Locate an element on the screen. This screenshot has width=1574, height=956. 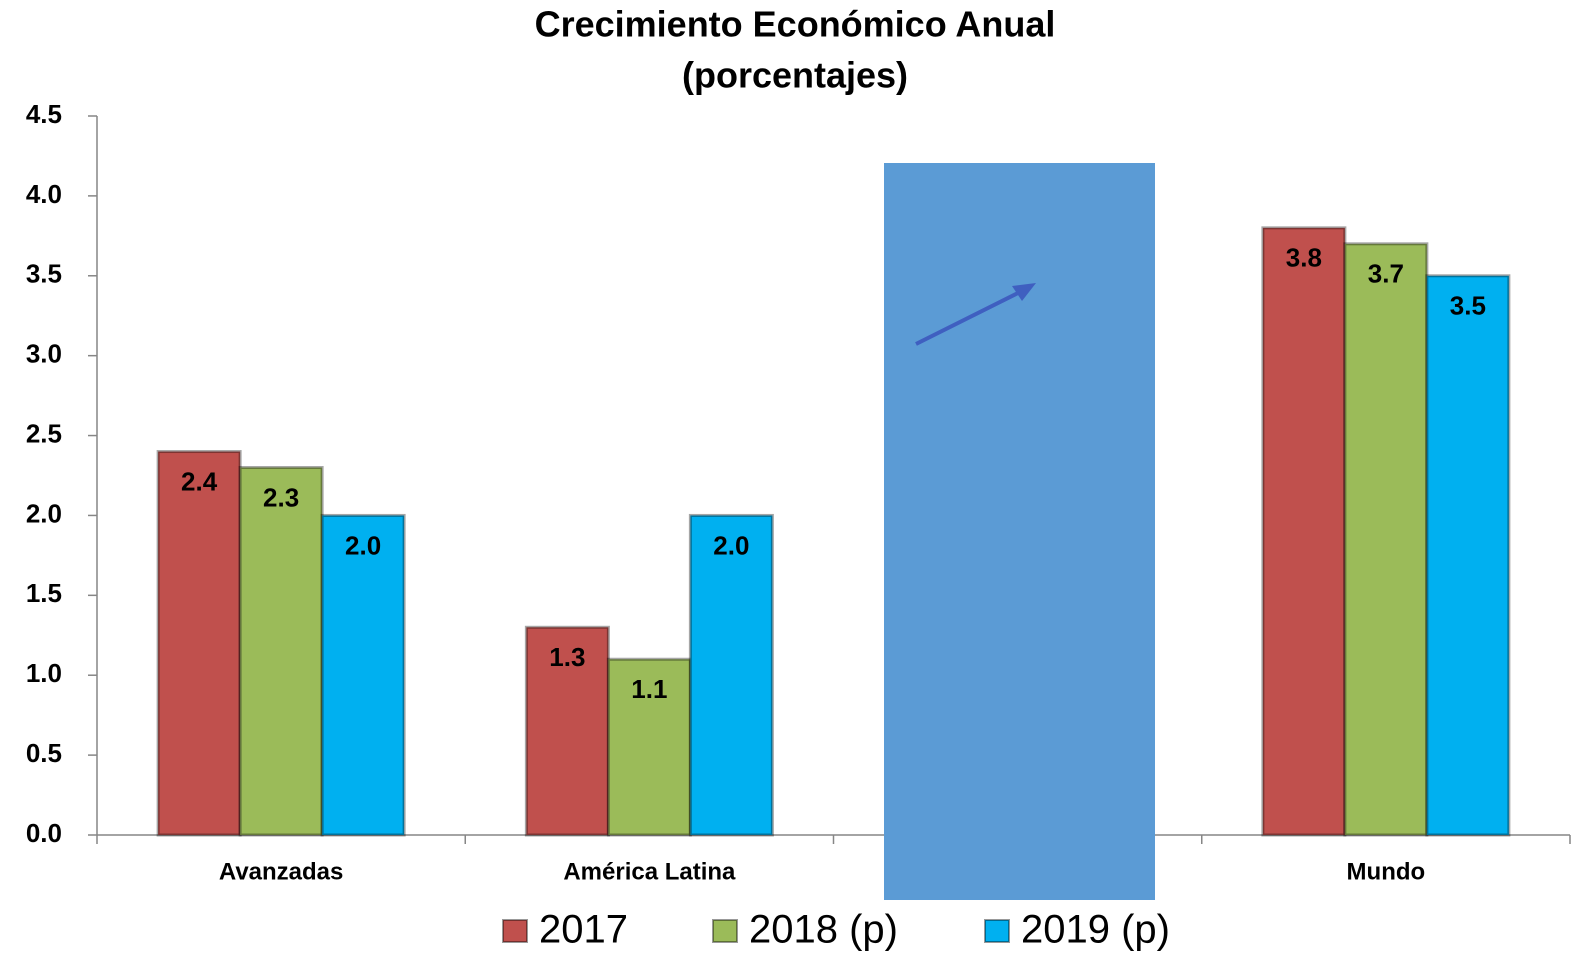
overlay-box is located at coordinates (1019, 531).